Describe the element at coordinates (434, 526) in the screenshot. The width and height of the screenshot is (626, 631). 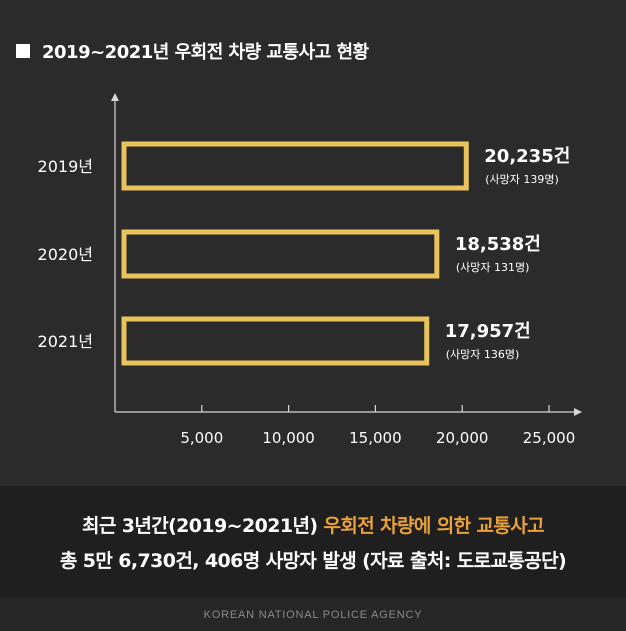
I see `summary-line-1-highlight: 우회전 차량에 의한 교통사고` at that location.